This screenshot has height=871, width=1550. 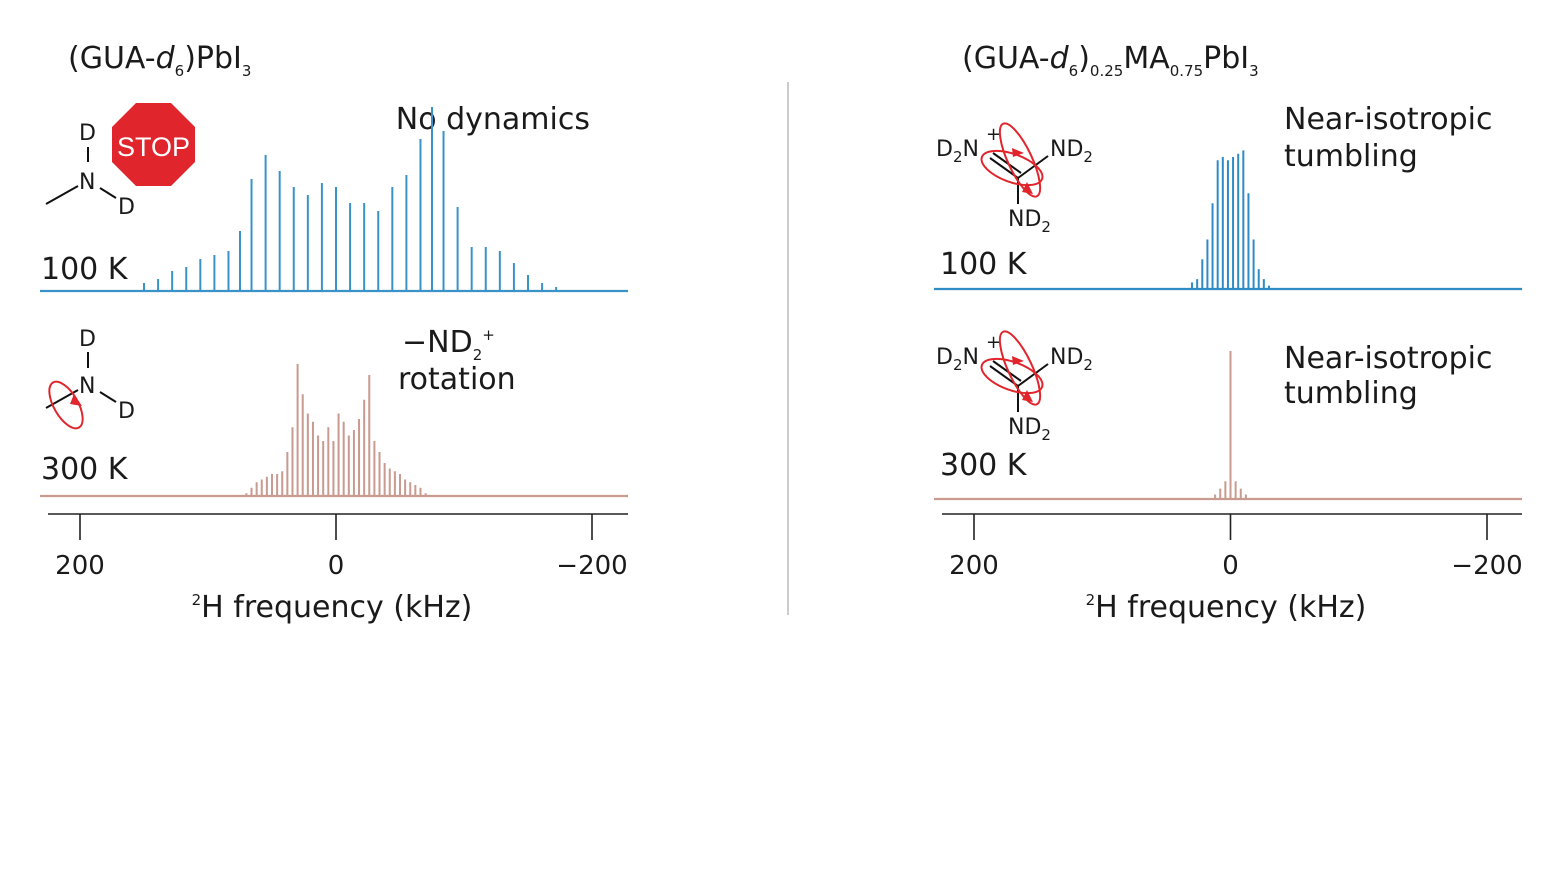 I want to click on series-label-left-300k: 300 K, so click(x=85, y=469).